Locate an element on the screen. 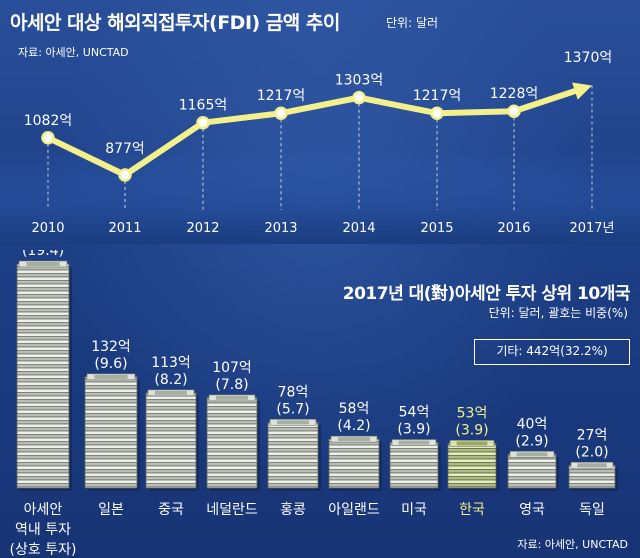 The image size is (640, 558). category-label: 미국 is located at coordinates (414, 510).